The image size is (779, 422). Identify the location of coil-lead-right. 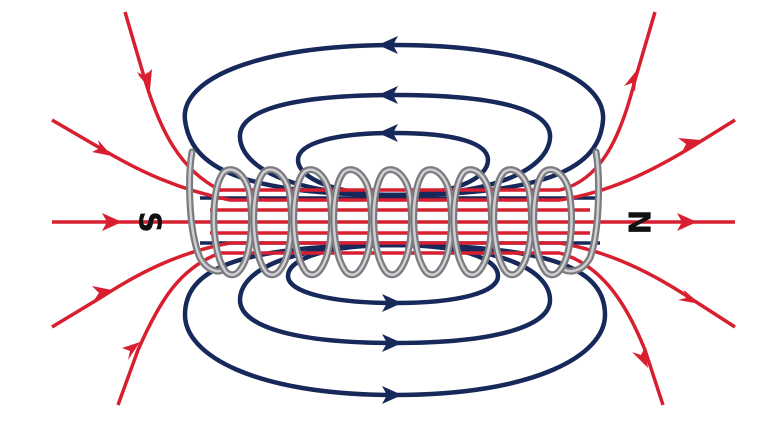
(580, 211).